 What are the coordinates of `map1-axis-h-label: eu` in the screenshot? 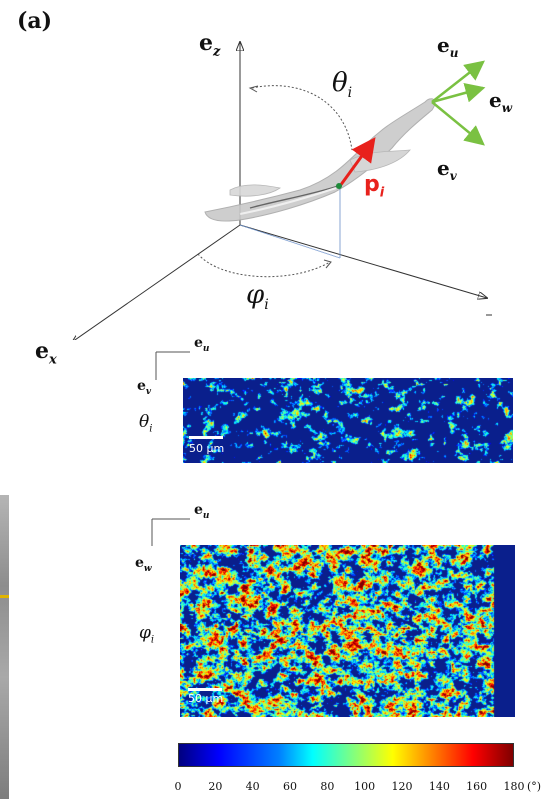 It's located at (202, 344).